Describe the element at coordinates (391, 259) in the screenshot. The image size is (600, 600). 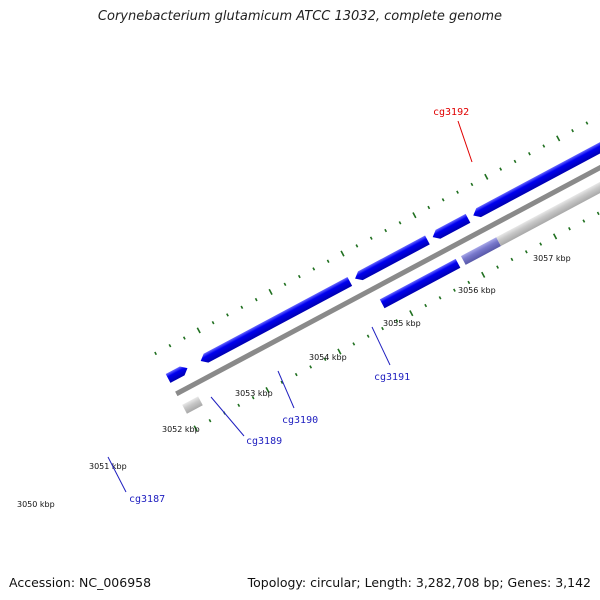
I see `gene-arrow-fwd-b` at that location.